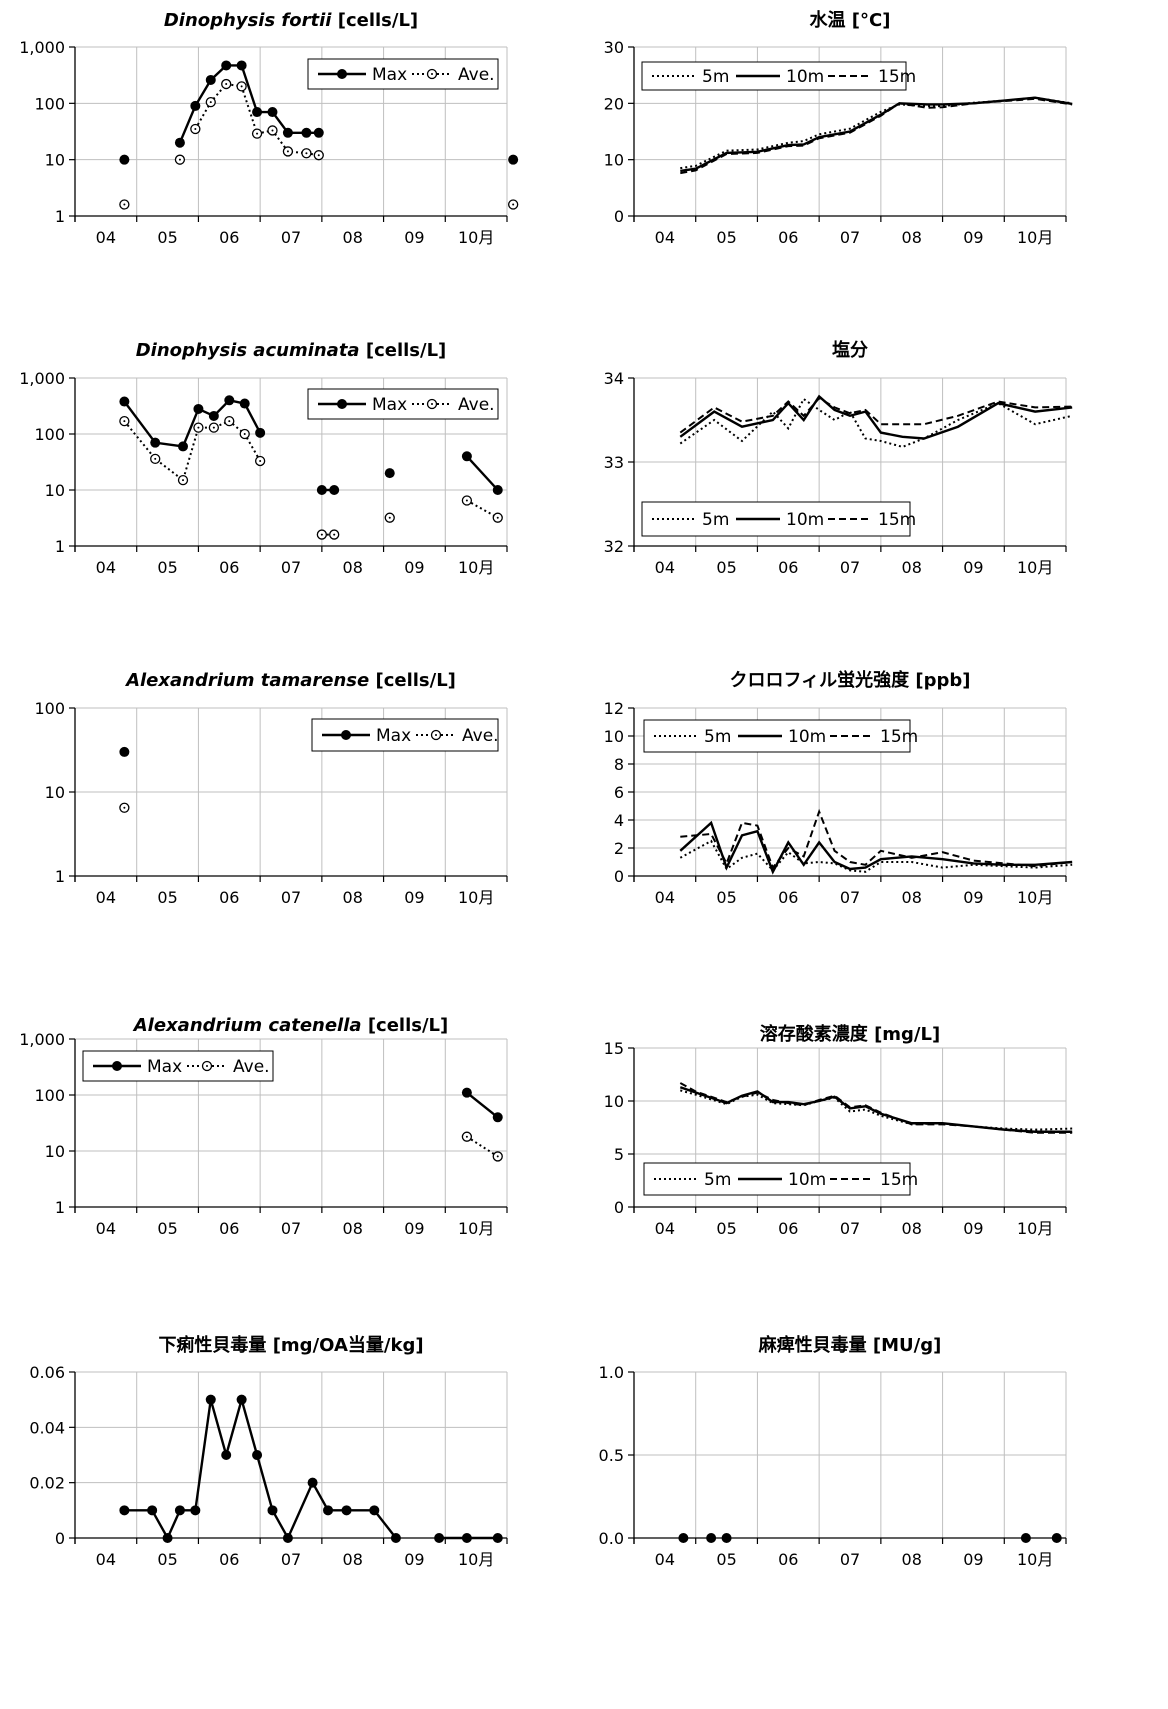 This screenshot has width=1168, height=1709. What do you see at coordinates (838, 458) in the screenshot?
I see `chart-salinity: 塩分 32 33 34 04 05 06 07 08 09 10月 5m 10m 15m` at bounding box center [838, 458].